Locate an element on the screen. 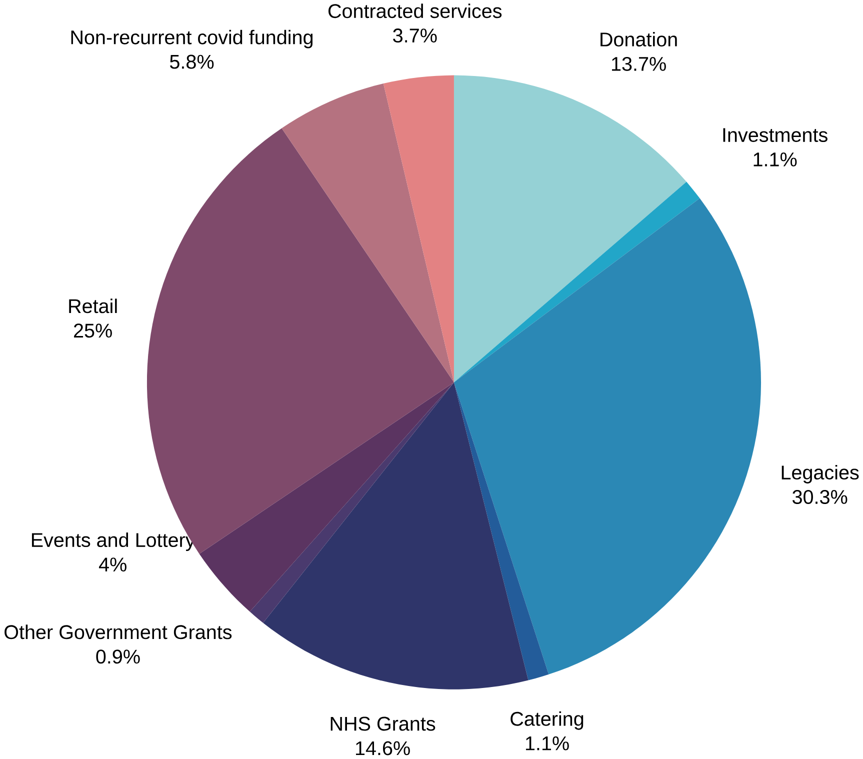 The width and height of the screenshot is (863, 759). data-label: 13.7% is located at coordinates (639, 64).